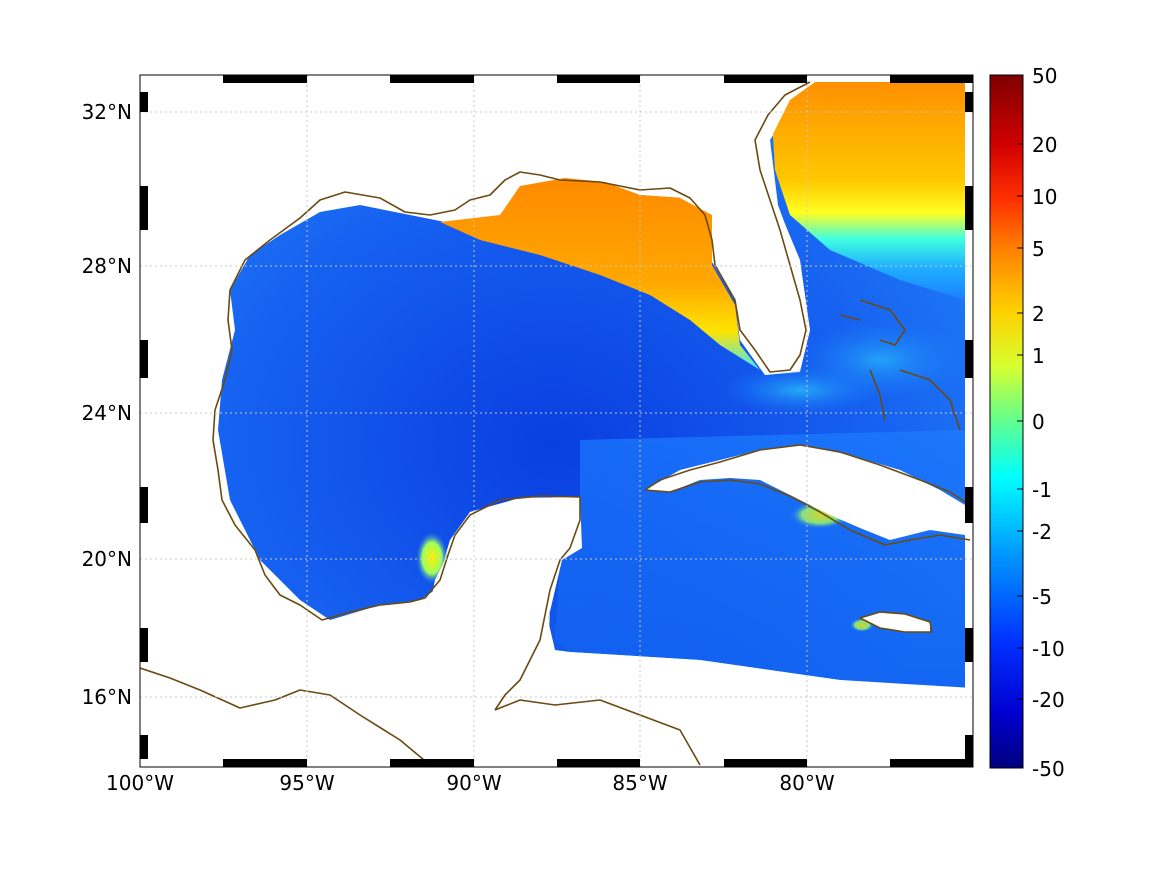 The image size is (1167, 875). What do you see at coordinates (1038, 356) in the screenshot?
I see `colorbar-label: 1` at bounding box center [1038, 356].